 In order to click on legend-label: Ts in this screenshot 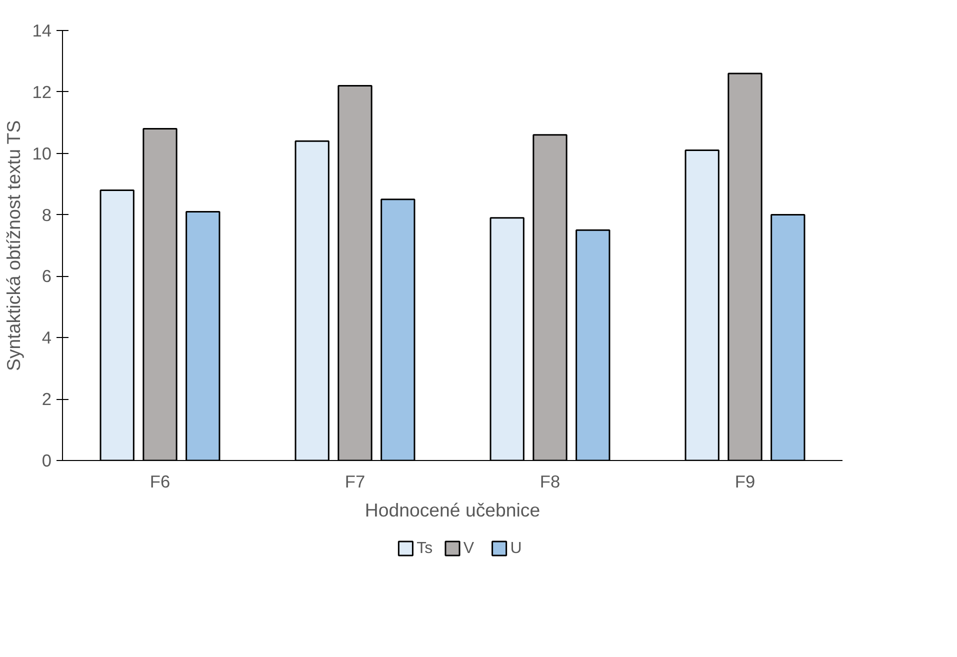, I will do `click(424, 548)`.